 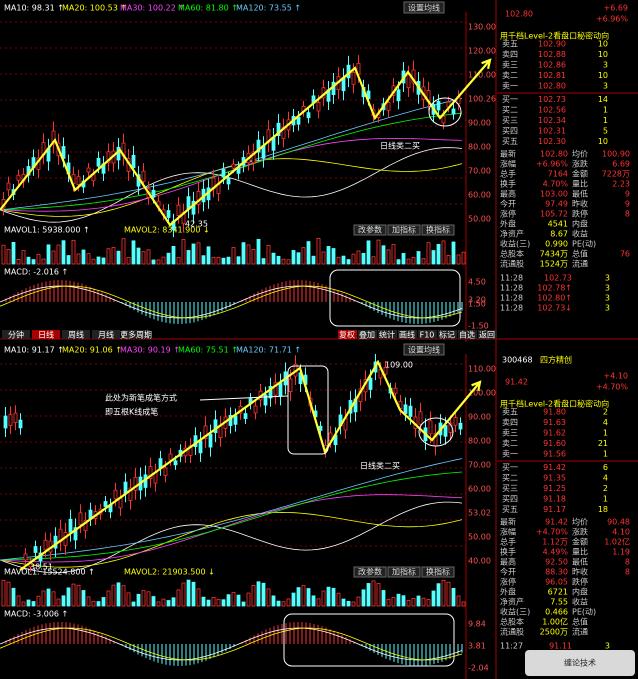 I want to click on change-pct: +6.96%, so click(x=612, y=19).